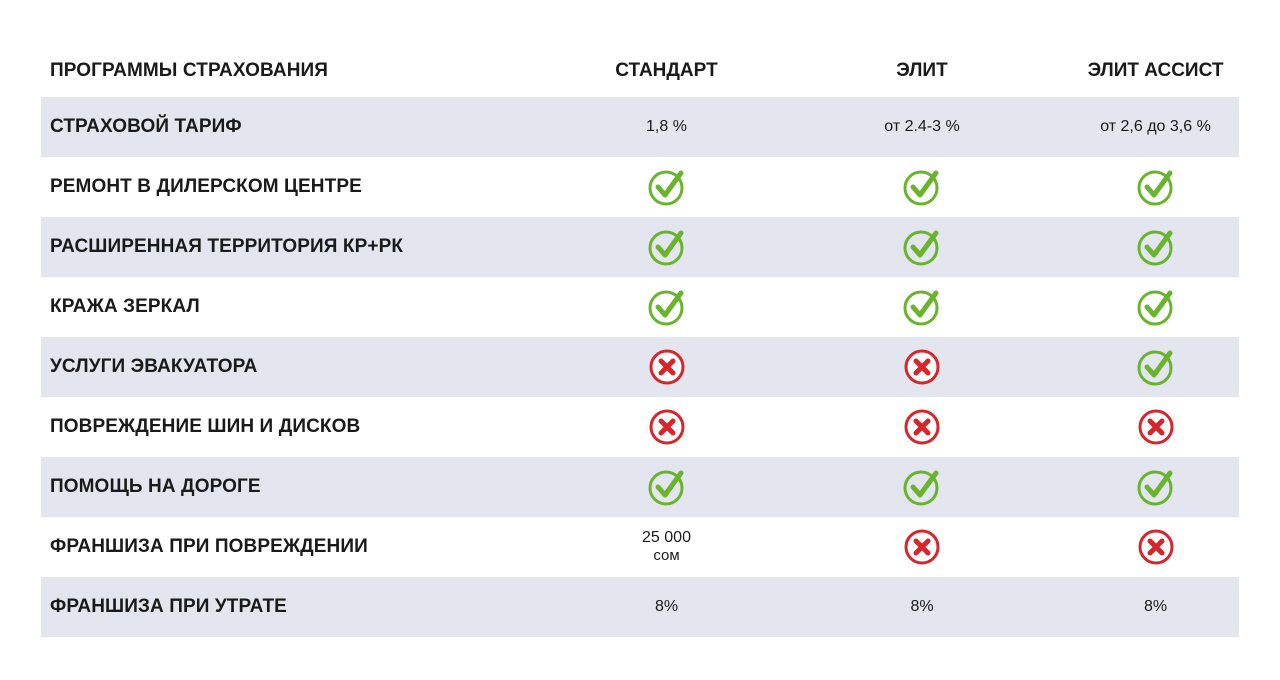  What do you see at coordinates (922, 70) in the screenshot?
I see `plan-elite-heading: ЭЛИТ` at bounding box center [922, 70].